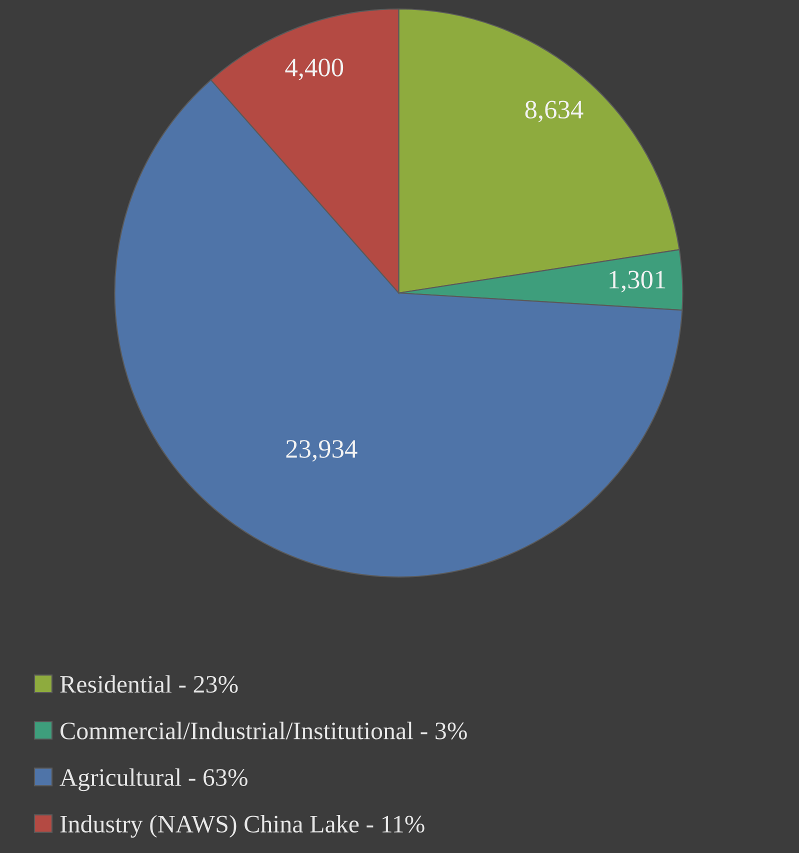  I want to click on data-label: 23,934, so click(322, 451).